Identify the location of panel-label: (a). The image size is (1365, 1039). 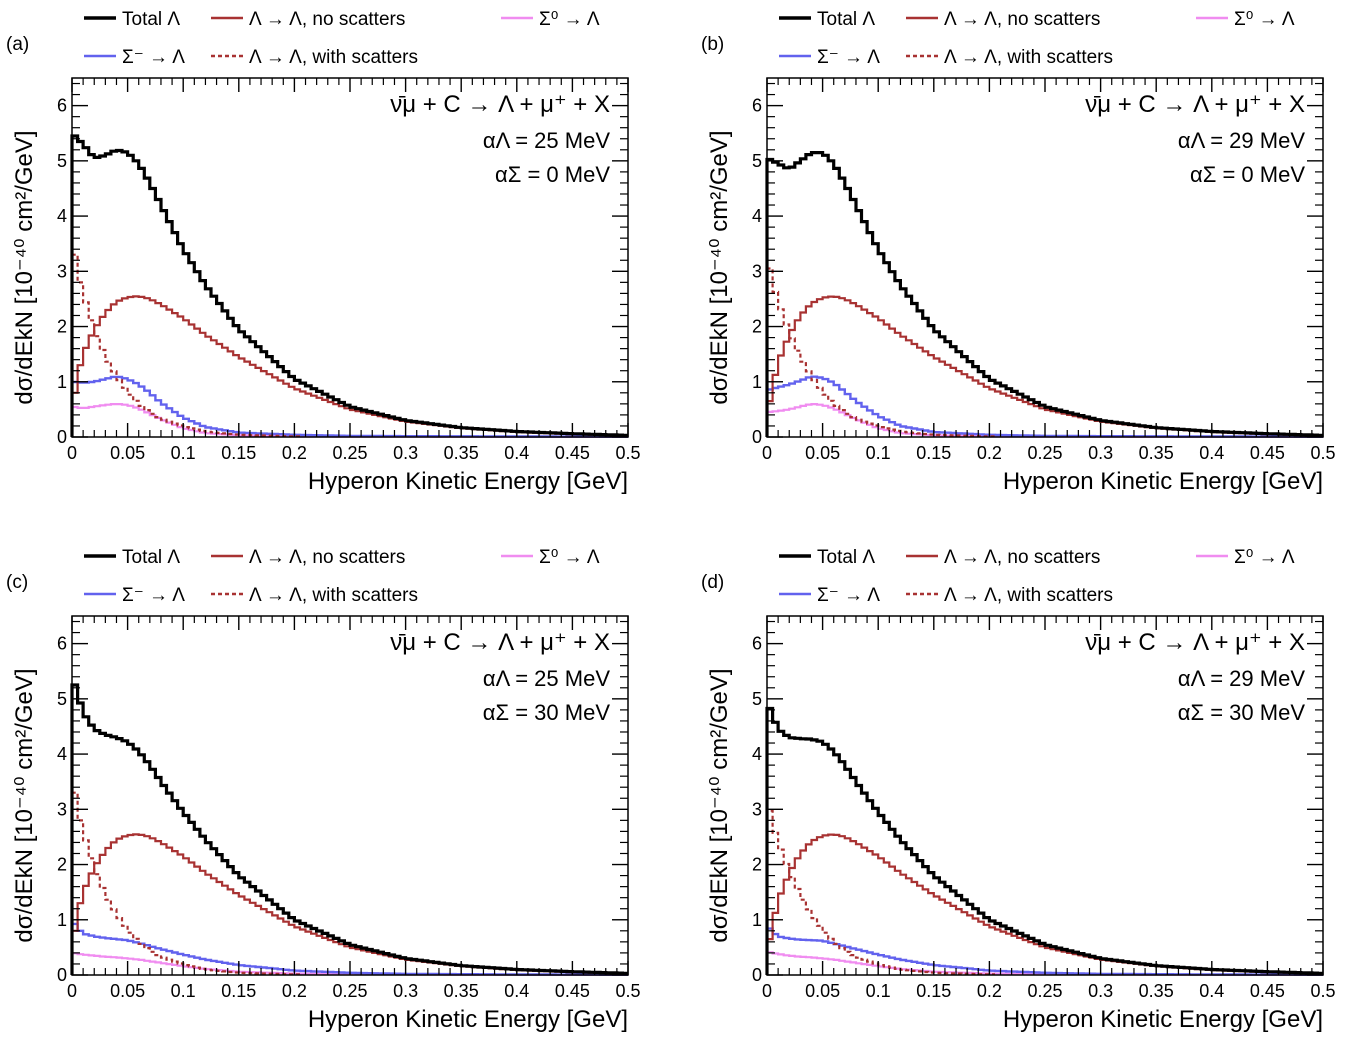
(17, 44).